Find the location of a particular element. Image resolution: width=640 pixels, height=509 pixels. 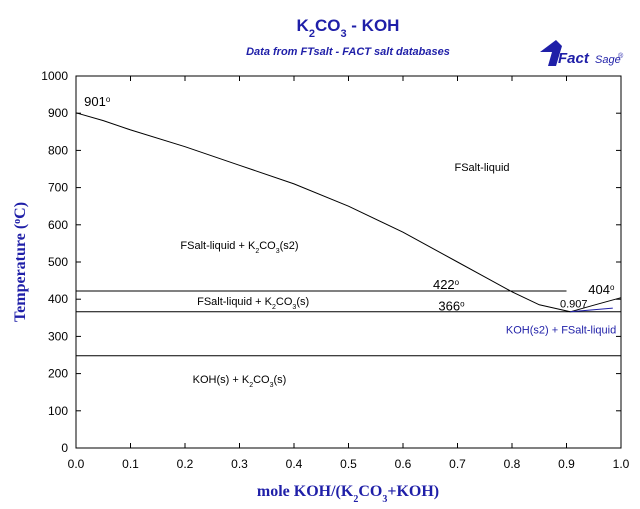

point-label: 0.907 is located at coordinates (574, 304).